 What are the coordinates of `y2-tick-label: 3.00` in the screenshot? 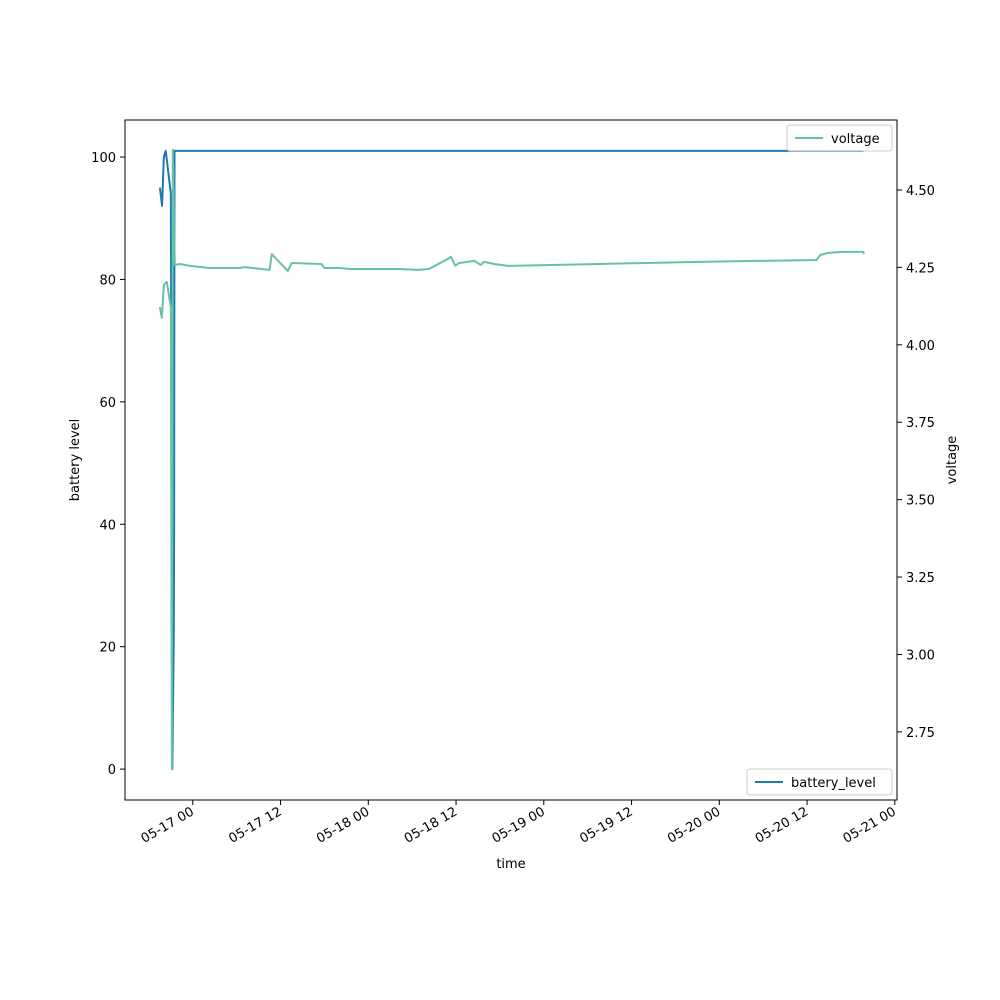 It's located at (920, 655).